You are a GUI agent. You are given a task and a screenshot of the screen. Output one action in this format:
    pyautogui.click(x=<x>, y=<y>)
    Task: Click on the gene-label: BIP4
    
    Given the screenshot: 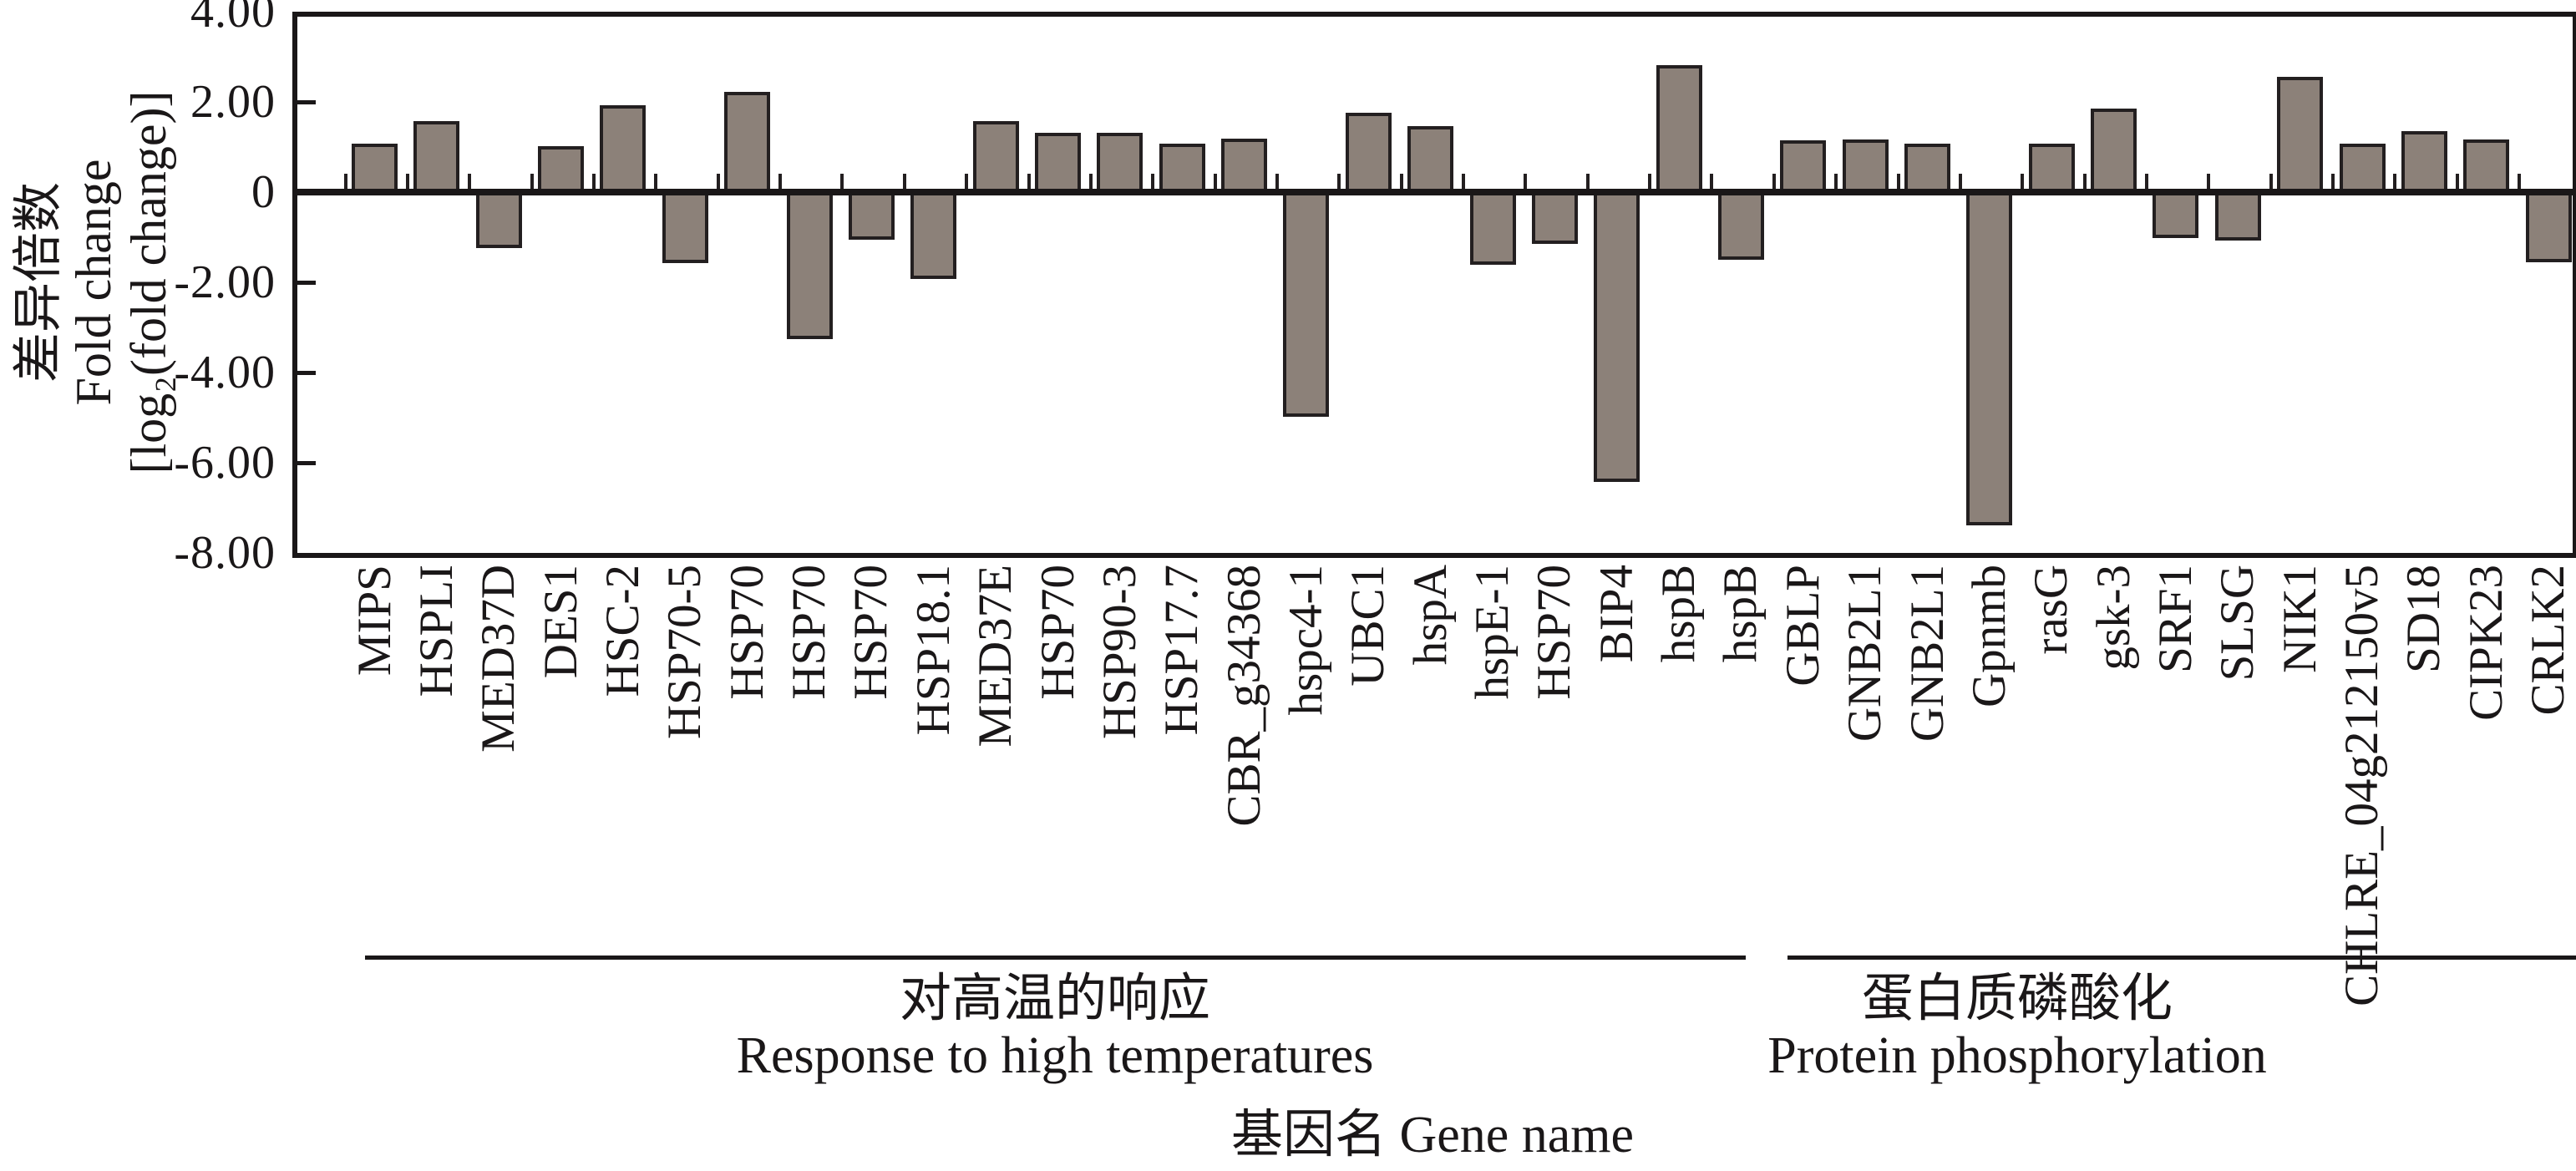 What is the action you would take?
    pyautogui.click(x=1616, y=613)
    